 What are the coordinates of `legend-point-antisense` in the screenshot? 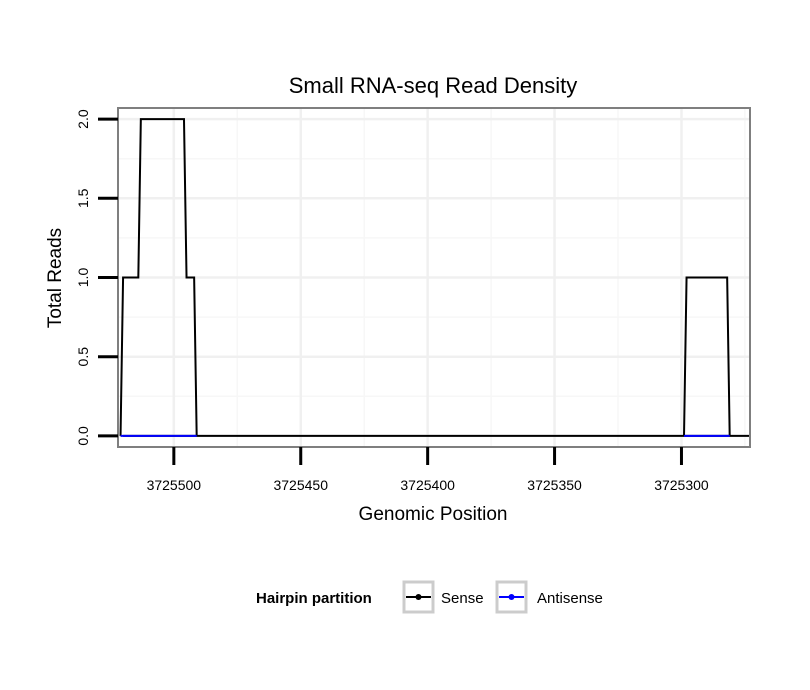 It's located at (511, 597).